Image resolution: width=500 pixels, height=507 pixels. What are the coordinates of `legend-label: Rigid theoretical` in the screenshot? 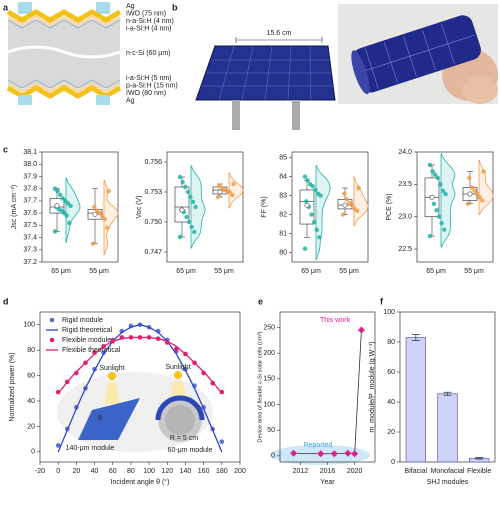 It's located at (87, 330).